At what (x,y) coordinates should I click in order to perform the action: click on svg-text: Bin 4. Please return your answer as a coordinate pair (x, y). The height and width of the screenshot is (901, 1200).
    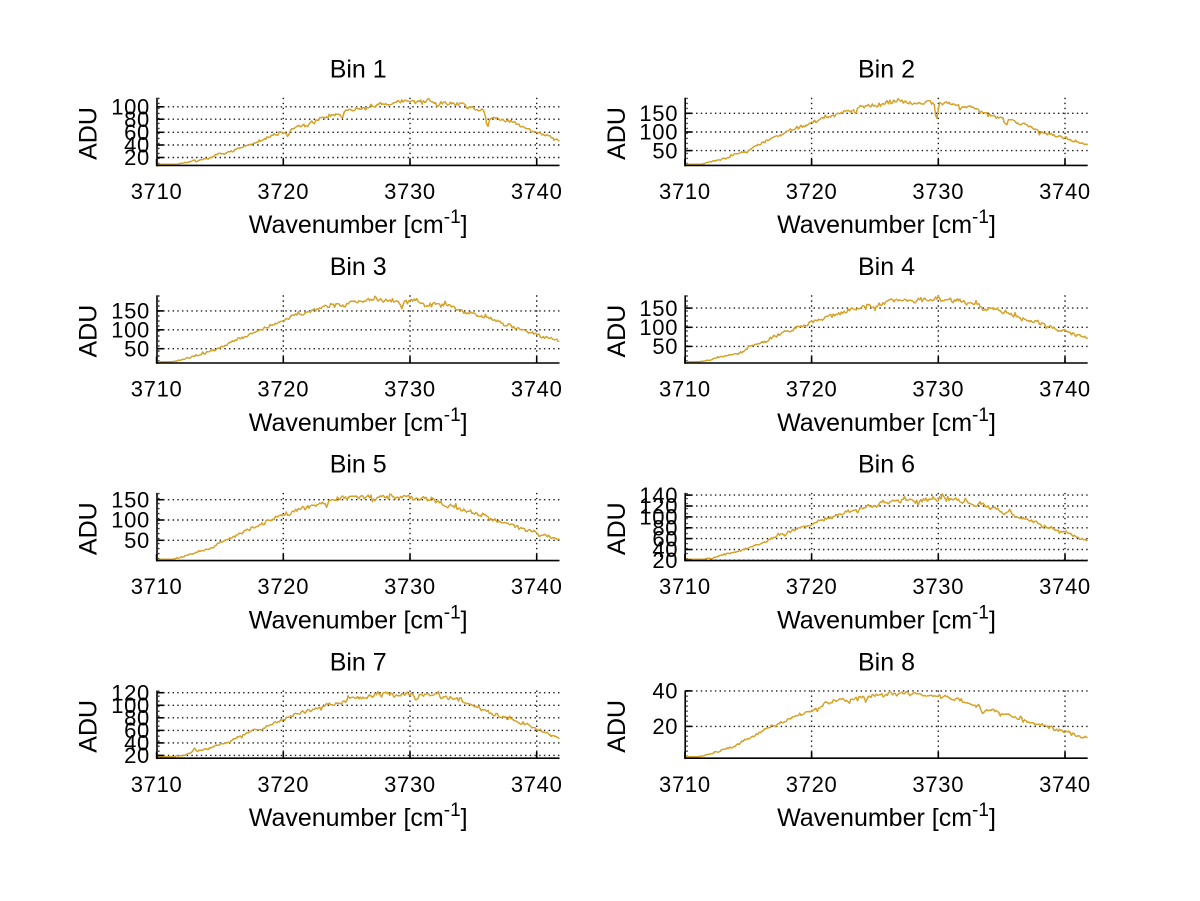
    Looking at the image, I should click on (886, 267).